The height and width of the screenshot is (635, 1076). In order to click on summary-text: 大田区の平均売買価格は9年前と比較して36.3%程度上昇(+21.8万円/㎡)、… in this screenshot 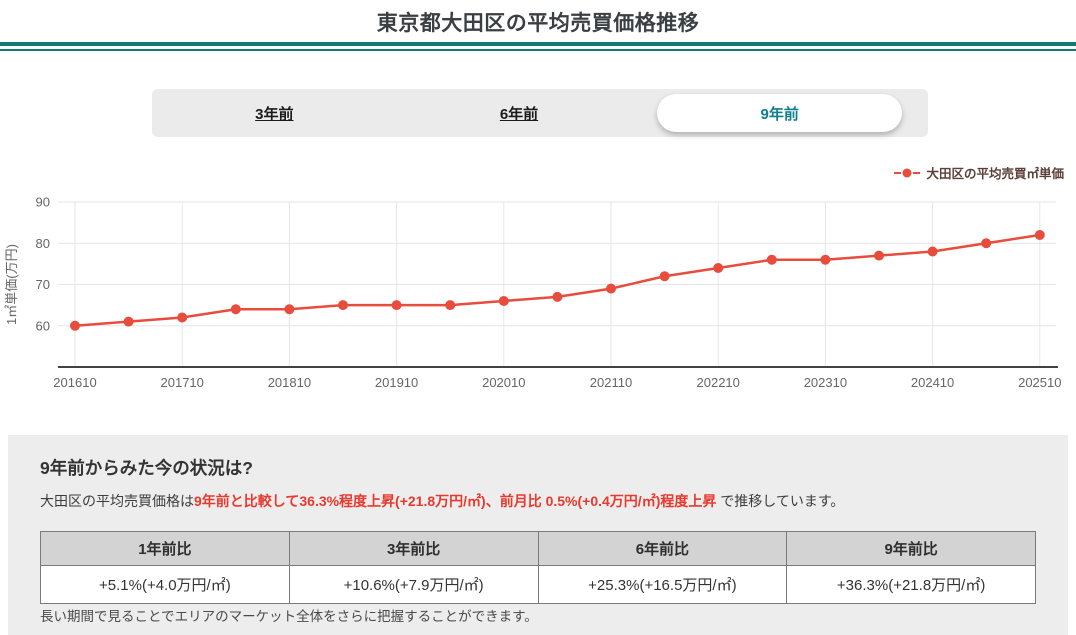, I will do `click(442, 501)`.